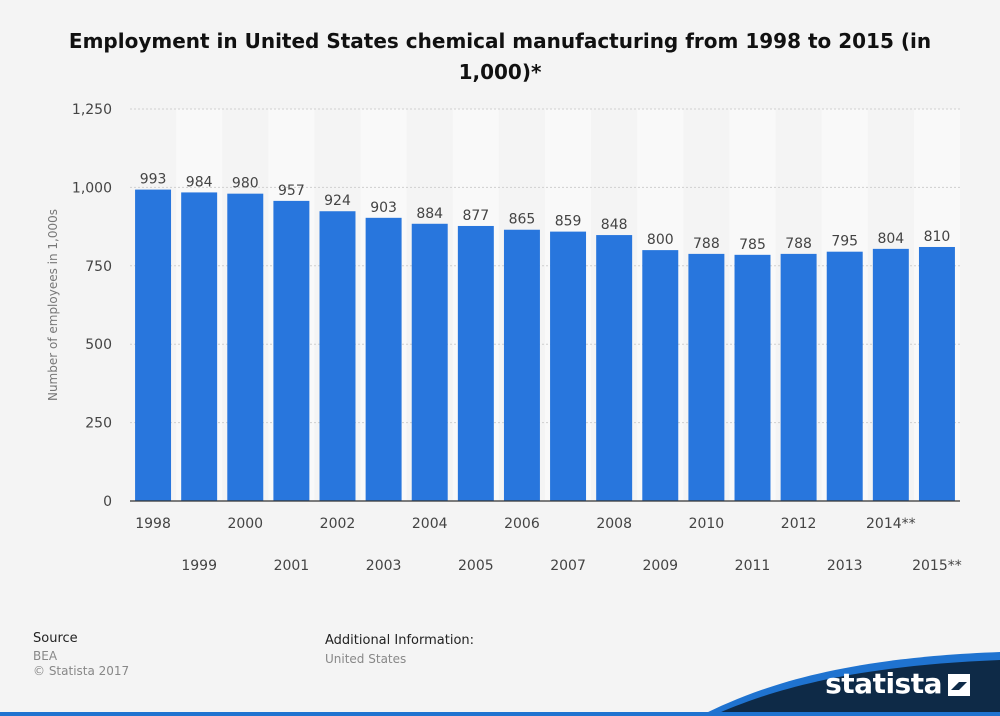  I want to click on bar-2006, so click(521, 365).